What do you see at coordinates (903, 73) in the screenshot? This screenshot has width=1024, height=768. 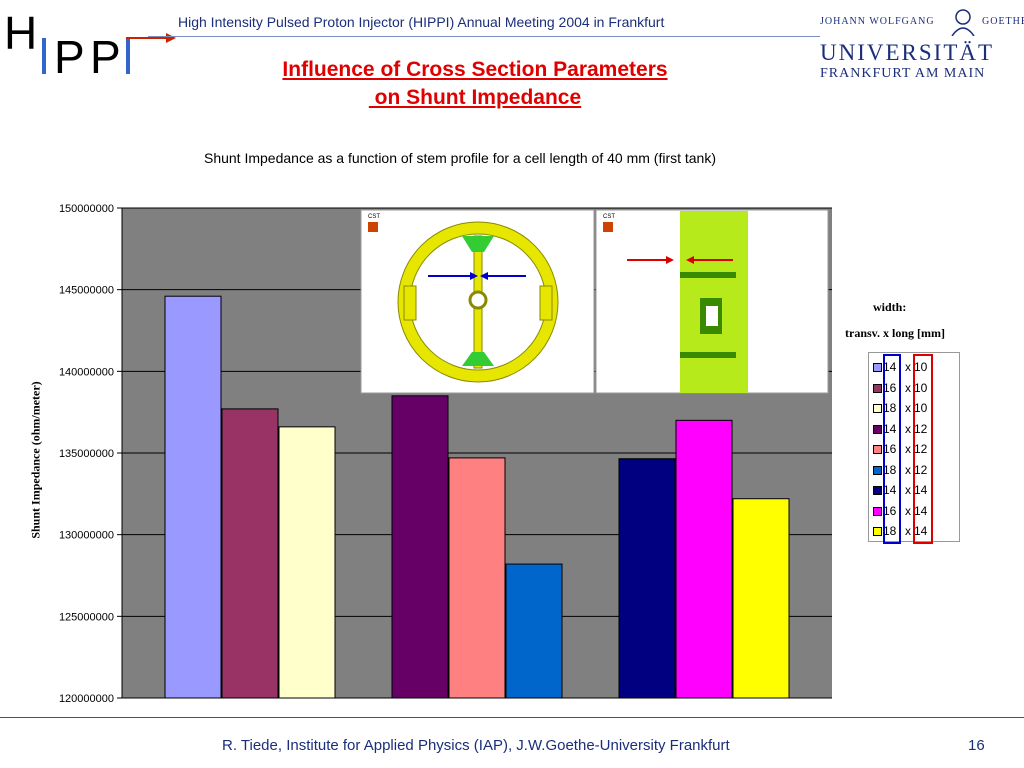 I see `university-city: FRANKFURT AM MAIN` at bounding box center [903, 73].